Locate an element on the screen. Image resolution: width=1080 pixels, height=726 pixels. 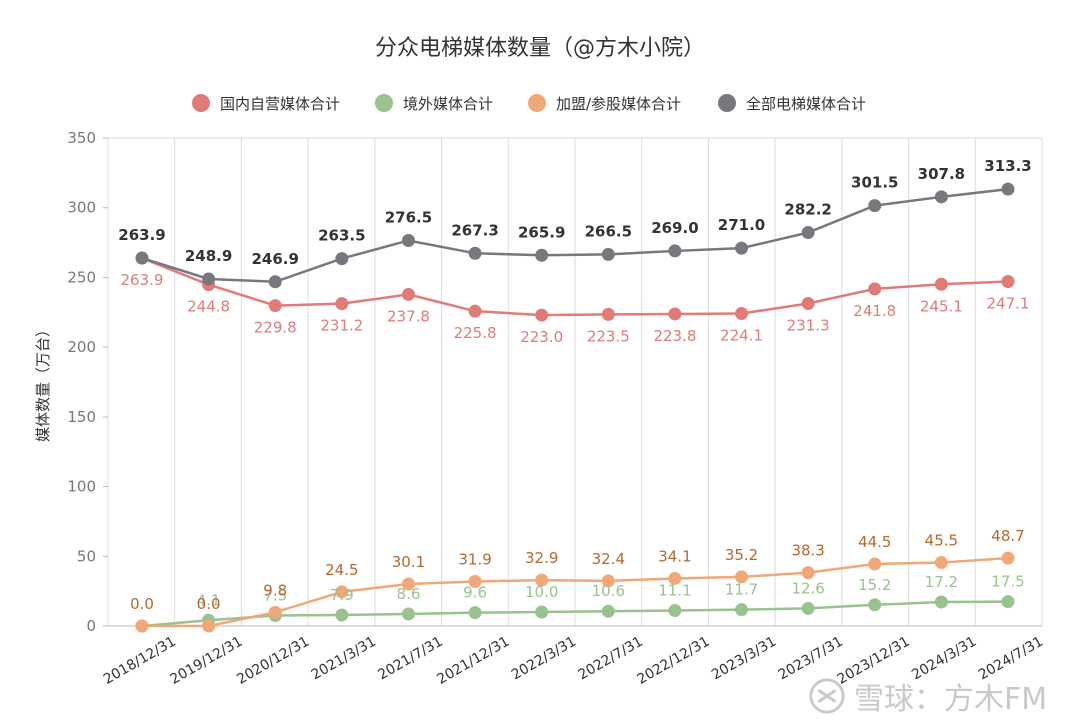
data-label-domestic: 241.8 is located at coordinates (874, 311).